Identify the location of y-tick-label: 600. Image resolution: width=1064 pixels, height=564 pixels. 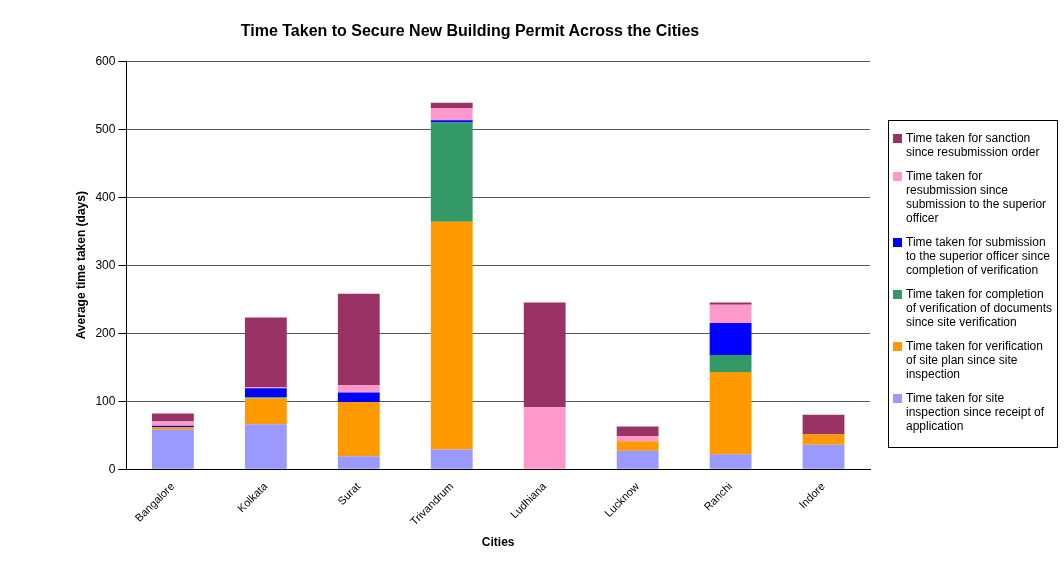
(105, 60).